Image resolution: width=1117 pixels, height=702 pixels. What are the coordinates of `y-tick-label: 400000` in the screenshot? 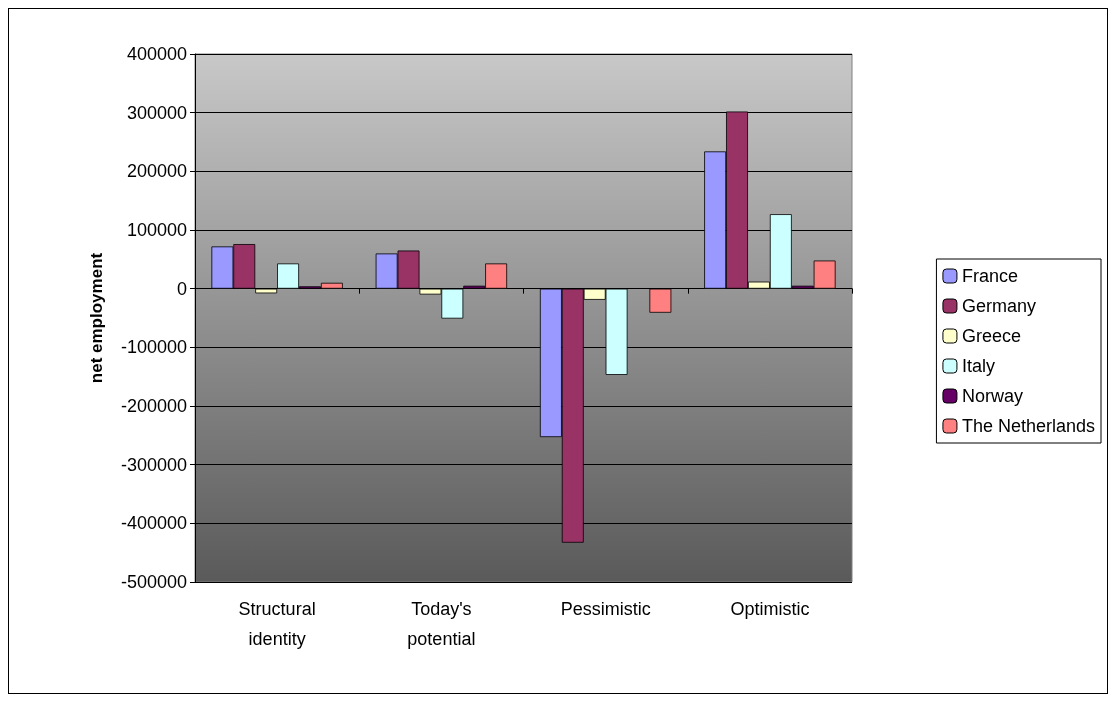 It's located at (156, 54).